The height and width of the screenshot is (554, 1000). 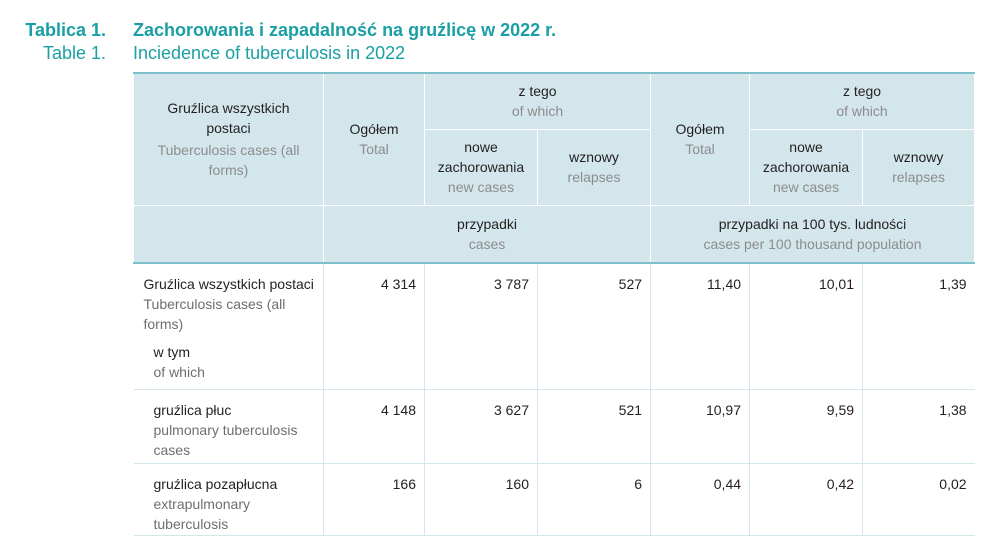 I want to click on header-total-cases: Ogółem Total, so click(x=374, y=139).